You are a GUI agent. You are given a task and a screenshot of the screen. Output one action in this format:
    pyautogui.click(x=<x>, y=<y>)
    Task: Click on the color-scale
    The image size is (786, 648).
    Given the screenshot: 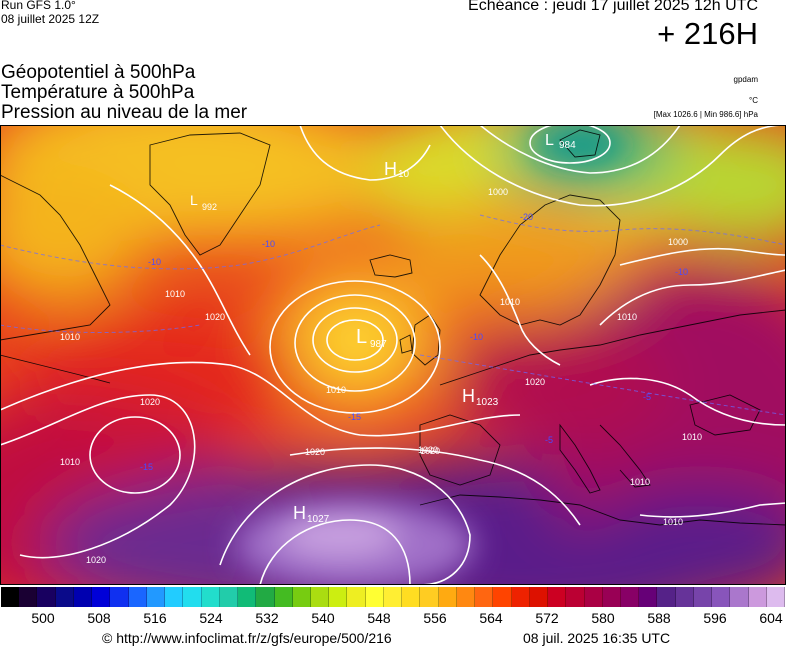 What is the action you would take?
    pyautogui.click(x=393, y=597)
    